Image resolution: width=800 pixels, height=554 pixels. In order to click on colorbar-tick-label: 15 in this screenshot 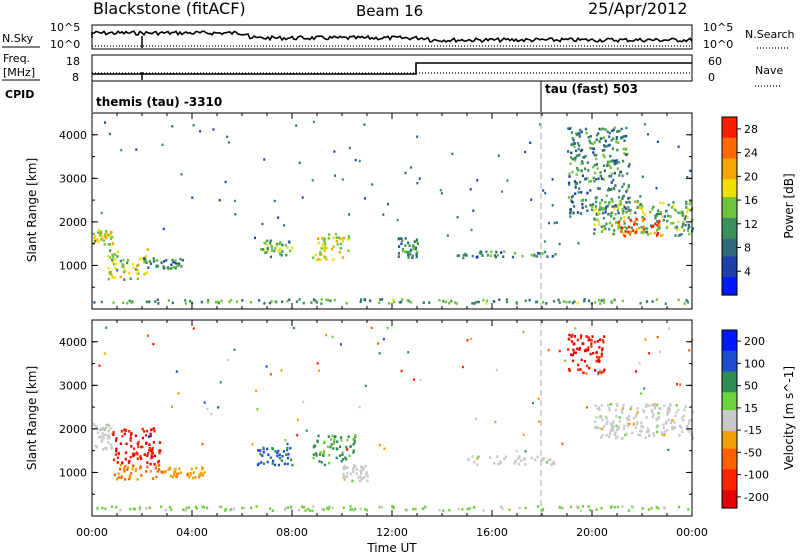, I will do `click(751, 408)`.